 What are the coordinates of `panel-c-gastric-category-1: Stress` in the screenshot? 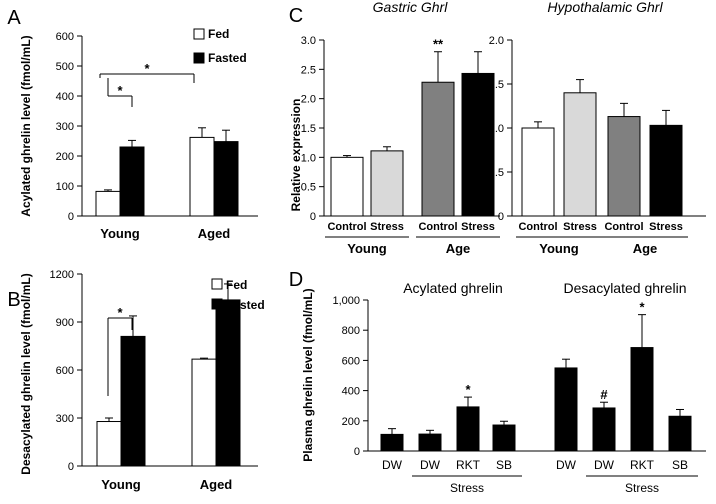 It's located at (387, 227).